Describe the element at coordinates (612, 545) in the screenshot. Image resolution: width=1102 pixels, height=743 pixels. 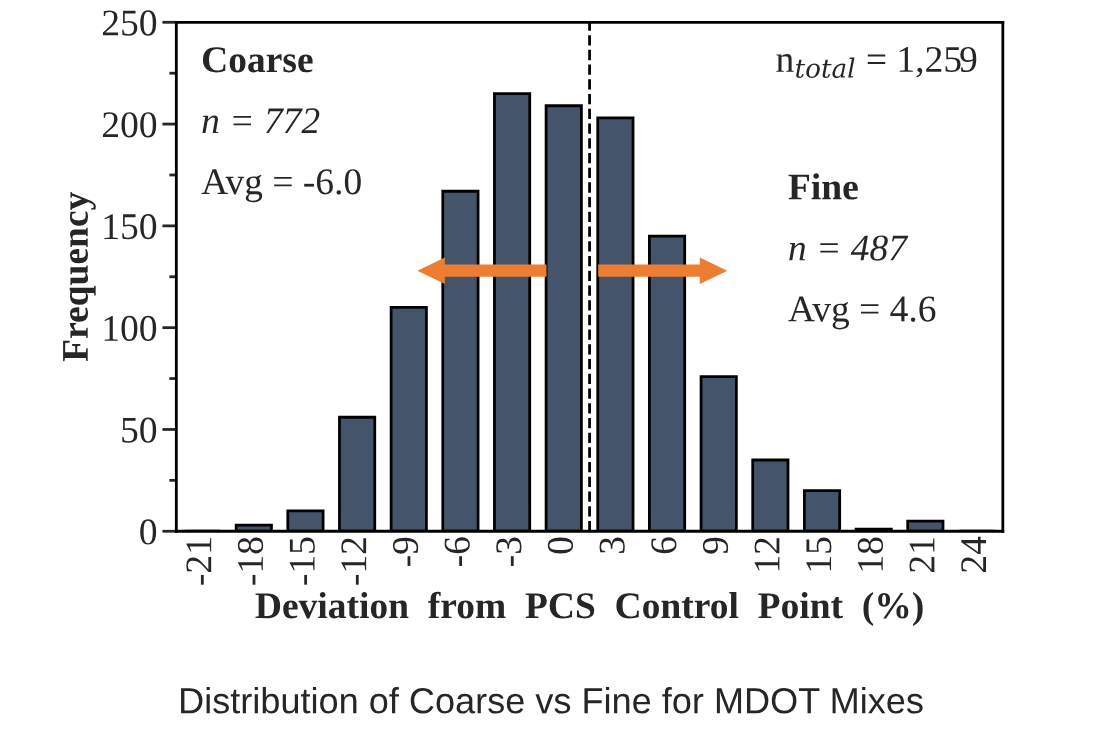
I see `x-tick-label: 3` at that location.